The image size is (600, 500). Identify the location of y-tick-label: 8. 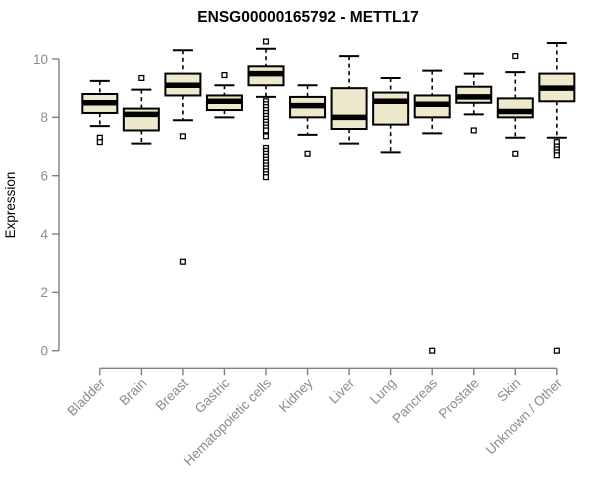
(44, 117).